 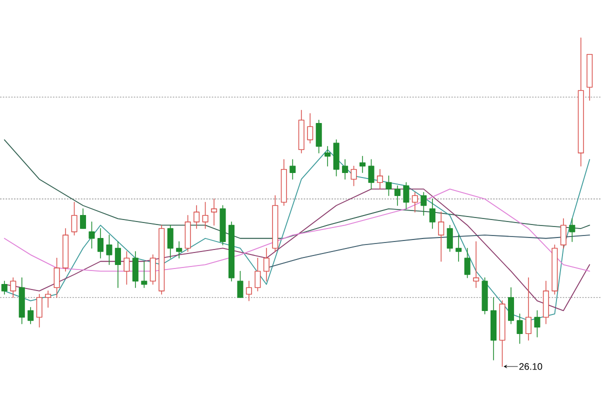 I want to click on annotation: 26.10, so click(x=530, y=366).